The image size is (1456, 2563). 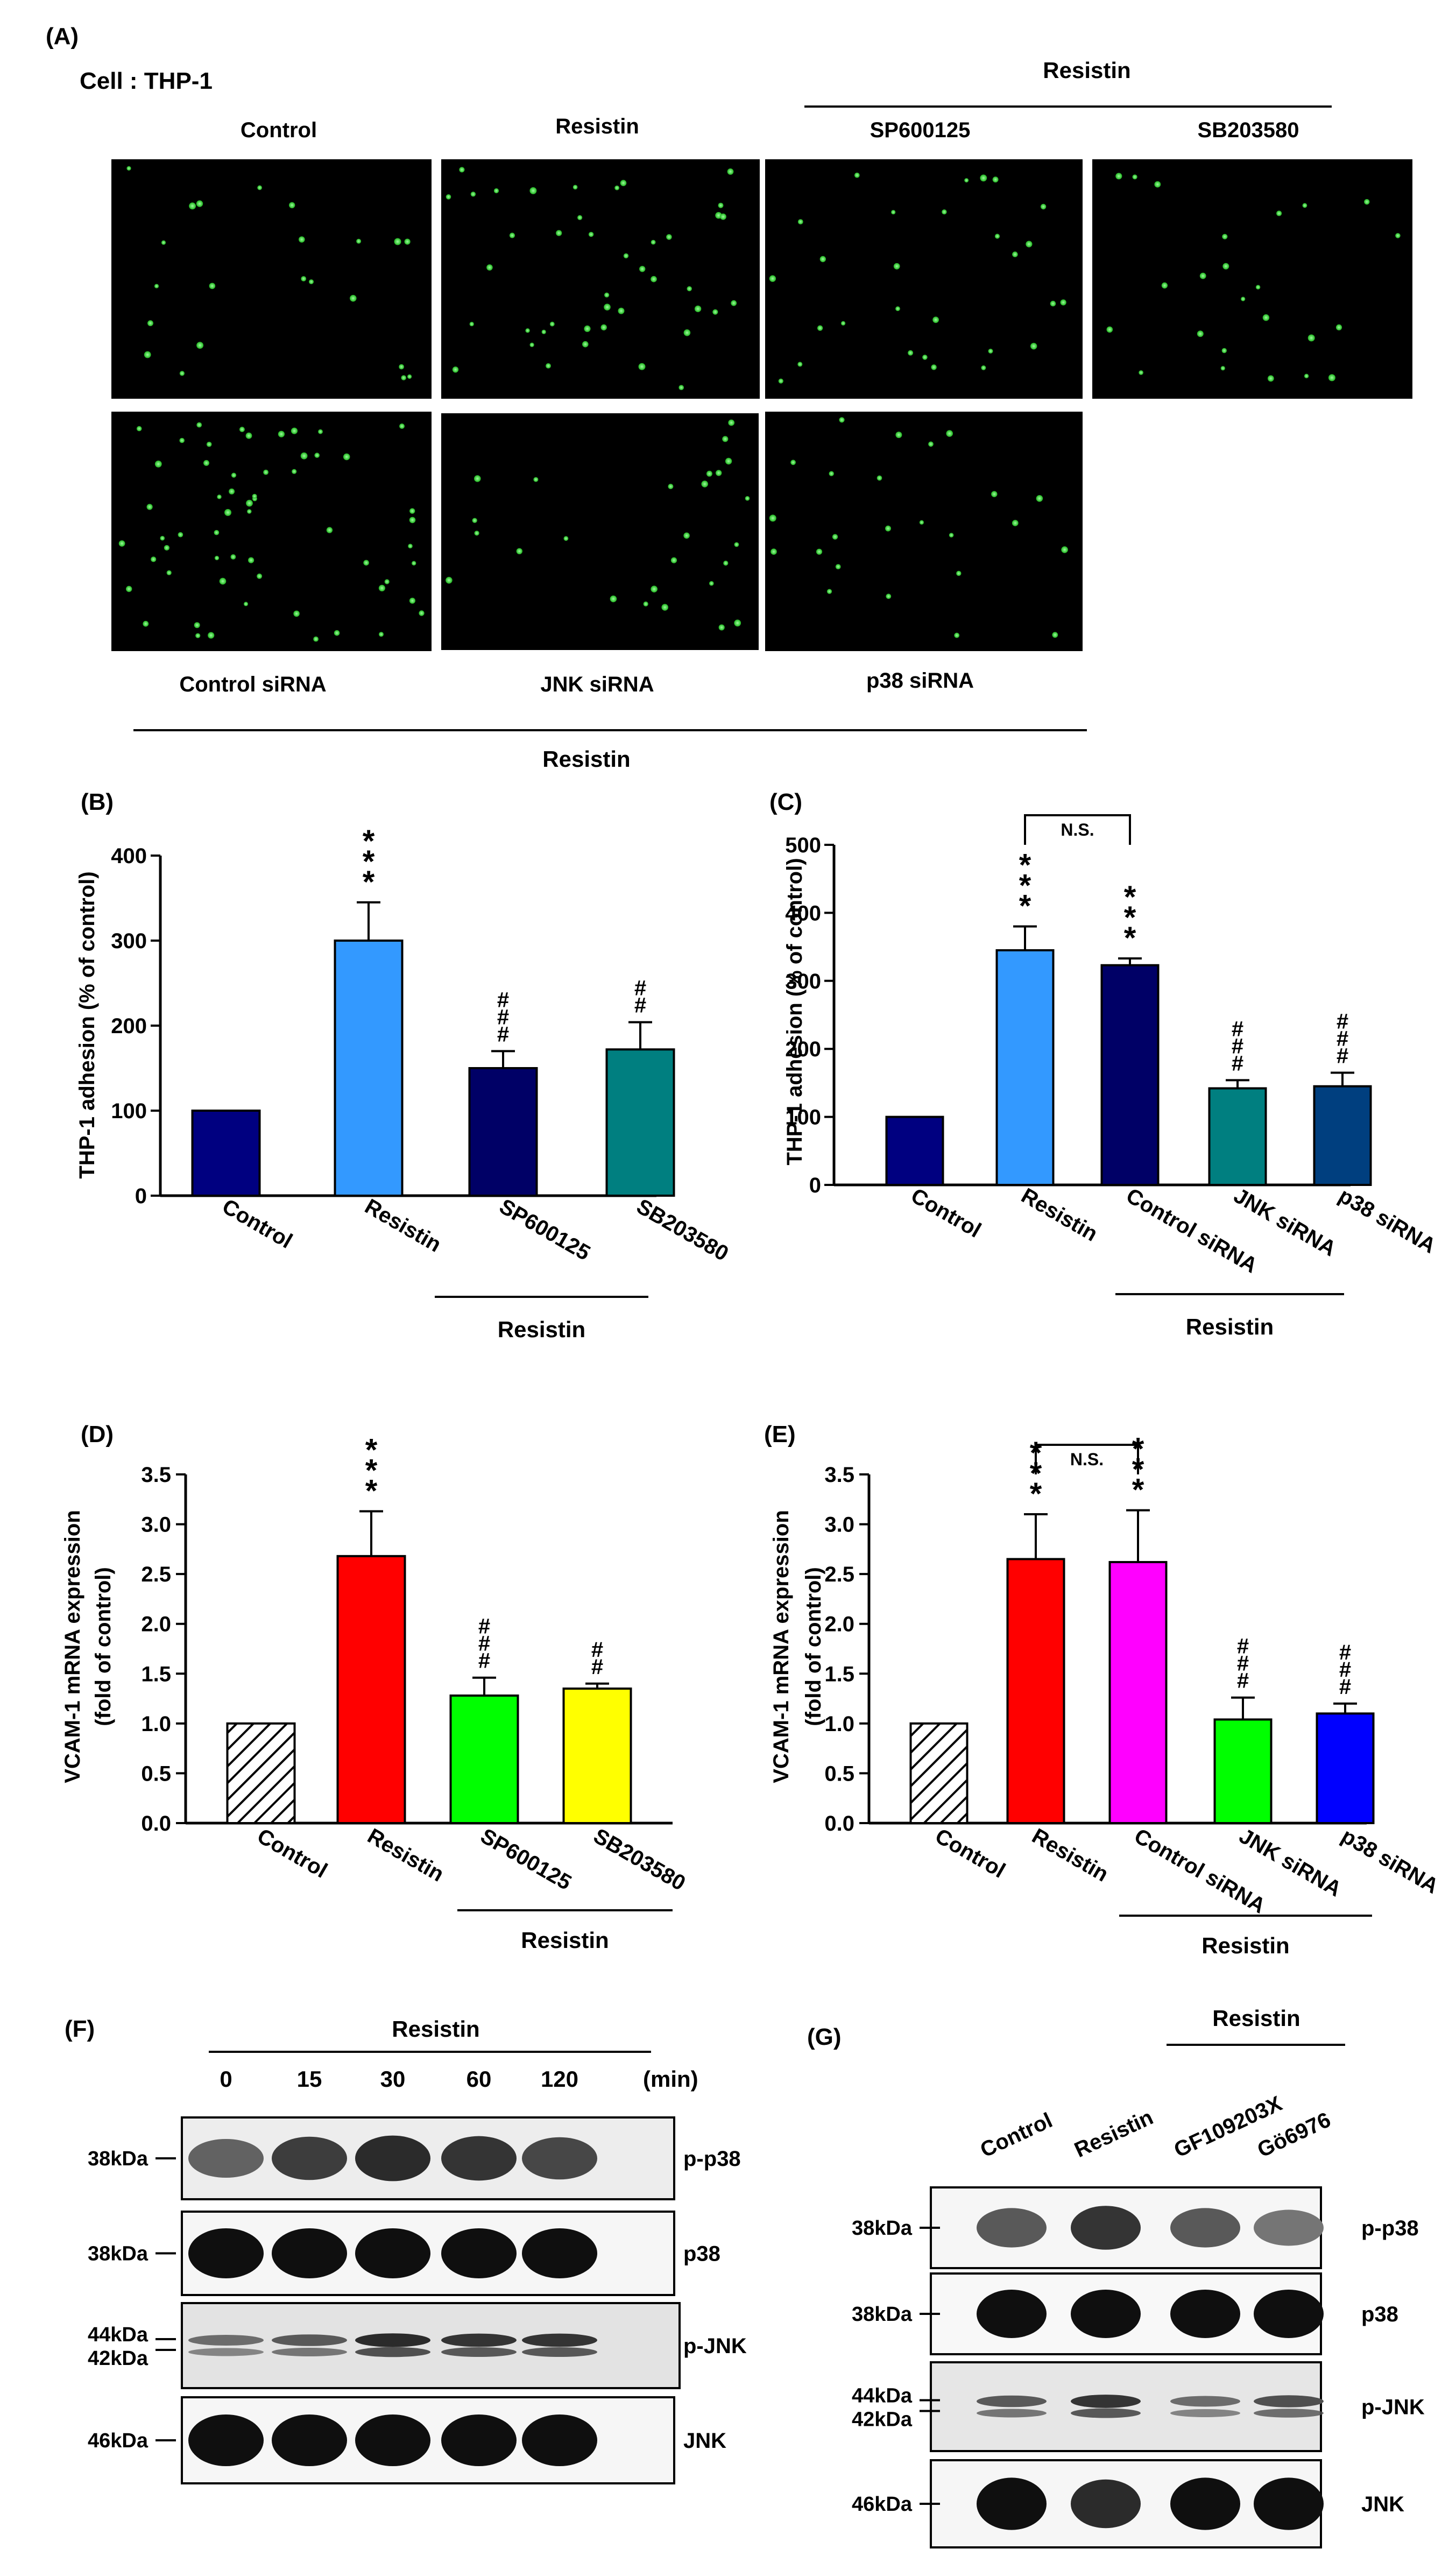 I want to click on micrograph-sp600125, so click(x=924, y=279).